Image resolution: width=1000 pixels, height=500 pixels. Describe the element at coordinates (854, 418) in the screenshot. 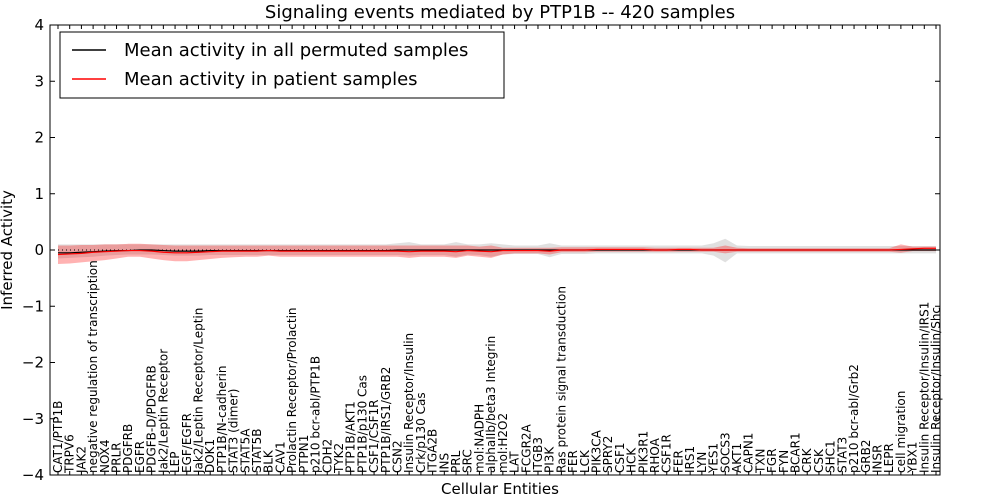

I see `x-tick-label: p210 bcr-abl/Grb2` at that location.